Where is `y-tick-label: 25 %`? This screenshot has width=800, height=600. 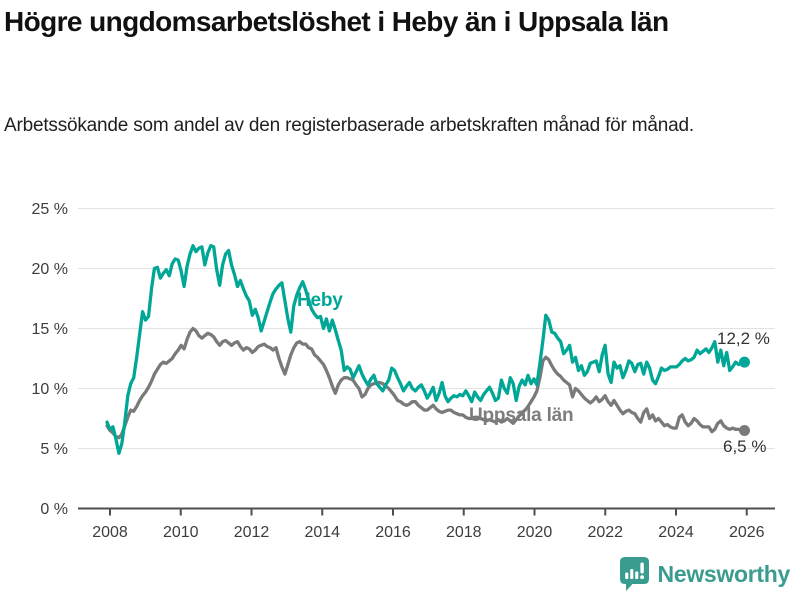 y-tick-label: 25 % is located at coordinates (50, 209).